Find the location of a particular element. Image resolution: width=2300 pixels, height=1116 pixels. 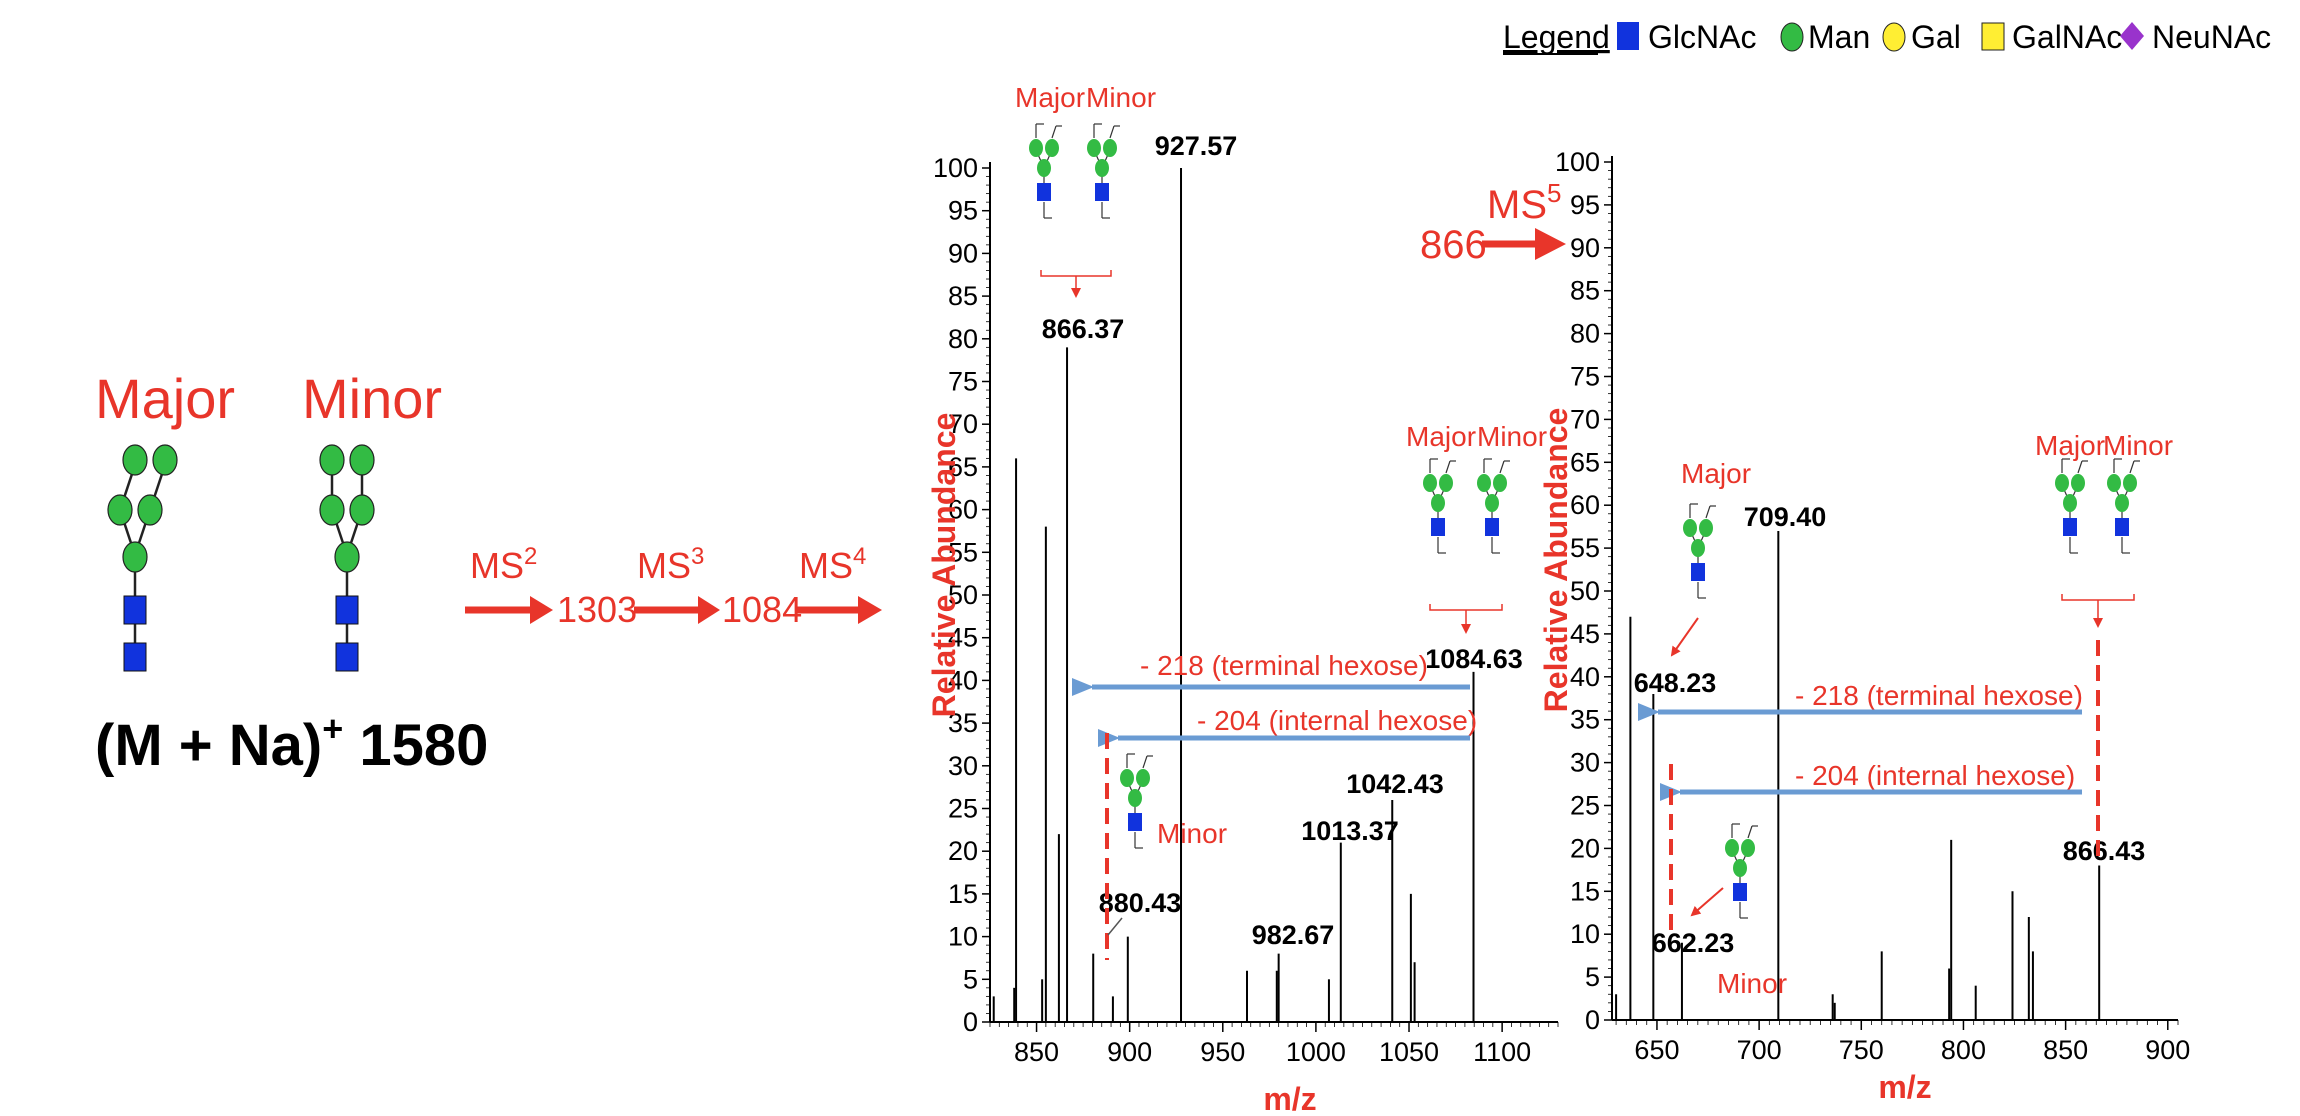

man-legend-icon is located at coordinates (1792, 37).